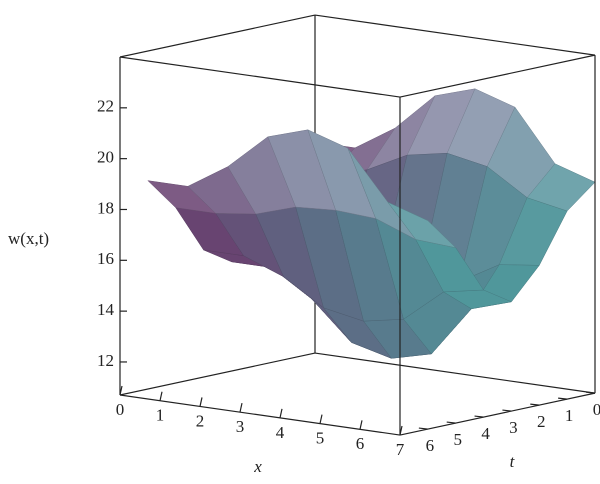 This screenshot has width=600, height=484. Describe the element at coordinates (105, 360) in the screenshot. I see `z-tick-label: 12` at that location.